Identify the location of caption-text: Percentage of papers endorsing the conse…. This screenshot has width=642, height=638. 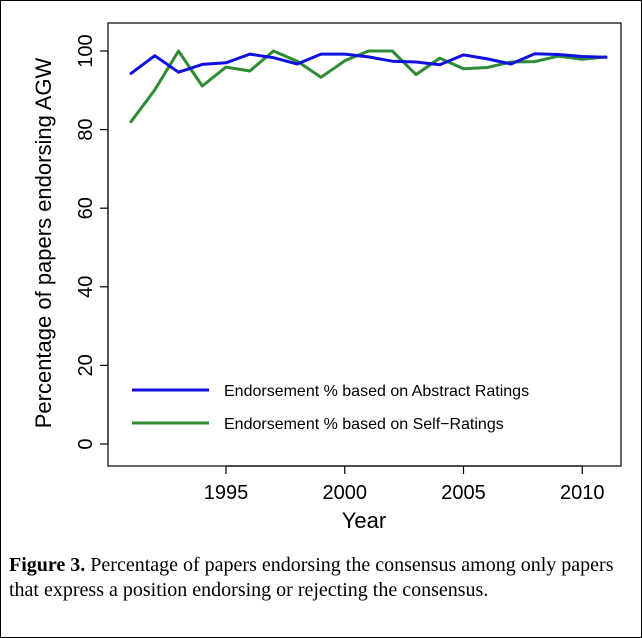
(311, 577).